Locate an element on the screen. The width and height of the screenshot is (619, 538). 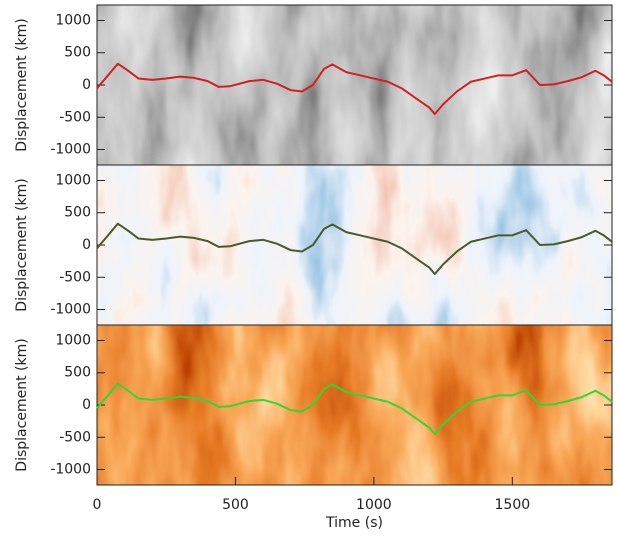
x-tick-label: 1000 is located at coordinates (374, 505).